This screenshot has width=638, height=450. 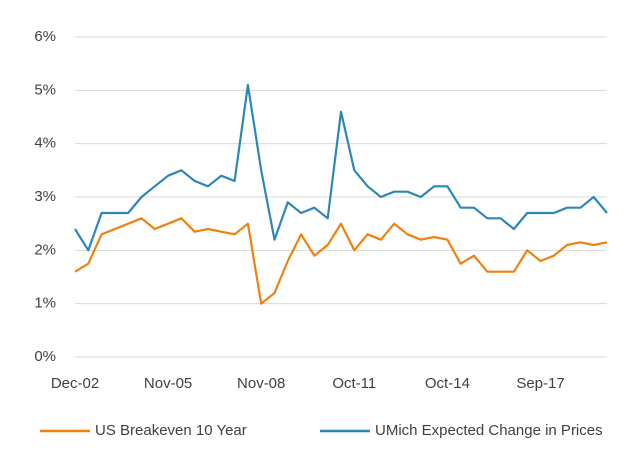 What do you see at coordinates (261, 383) in the screenshot?
I see `x-tick-label: Nov-08` at bounding box center [261, 383].